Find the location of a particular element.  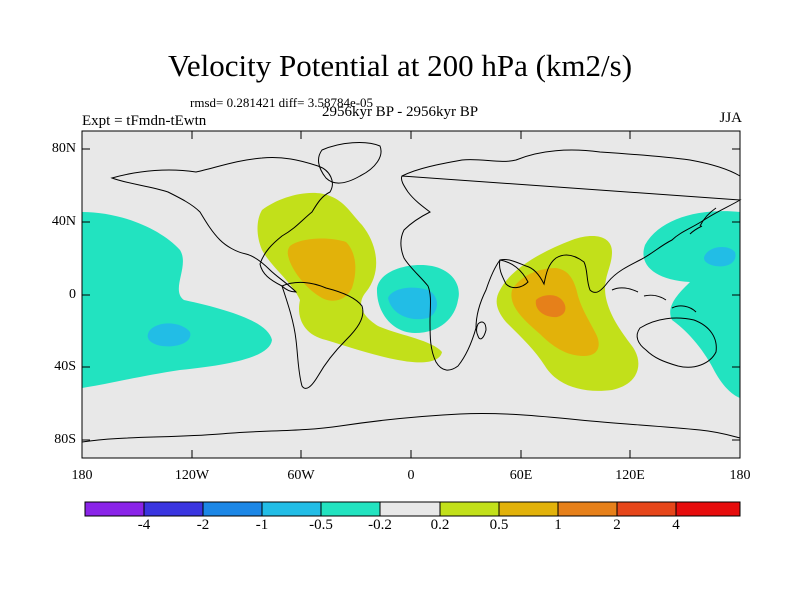

colorbar-label-5: -0.2 is located at coordinates (380, 525).